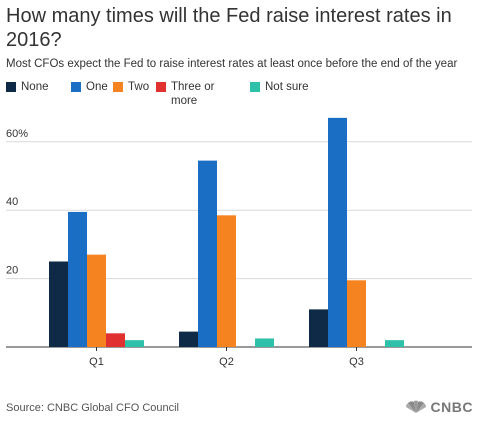  What do you see at coordinates (12, 202) in the screenshot?
I see `y-tick-label-40: 40` at bounding box center [12, 202].